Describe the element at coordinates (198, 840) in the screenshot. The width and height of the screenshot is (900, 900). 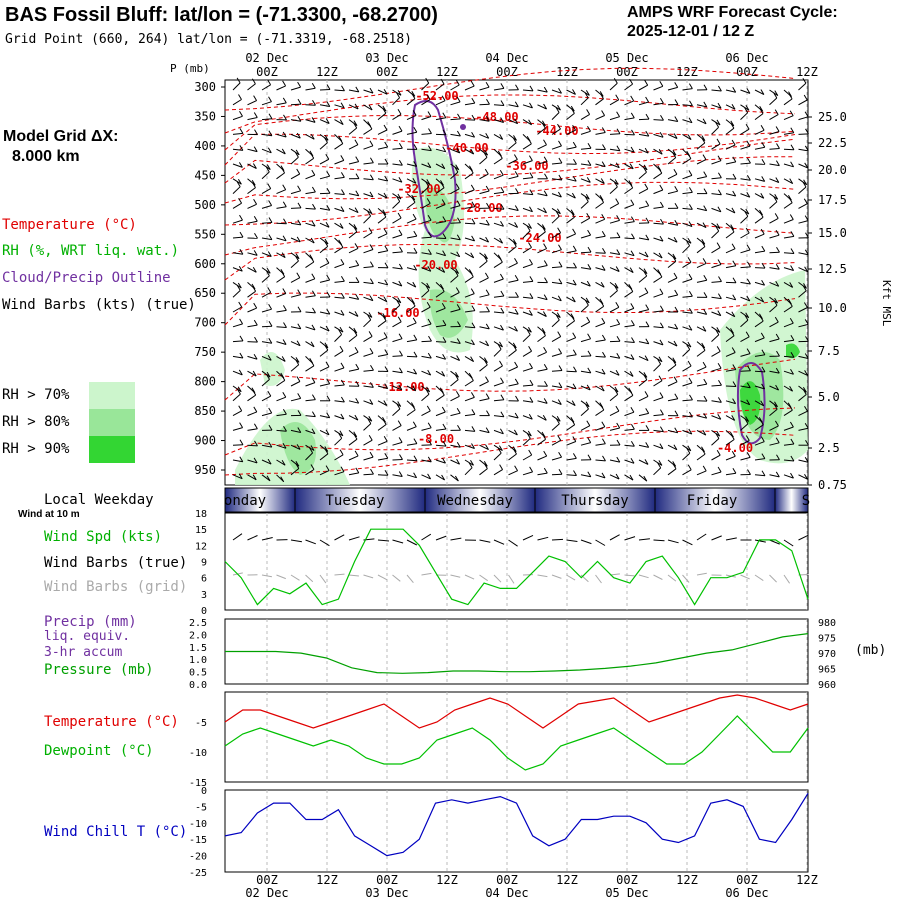
I see `panel-tick-label: -15` at that location.